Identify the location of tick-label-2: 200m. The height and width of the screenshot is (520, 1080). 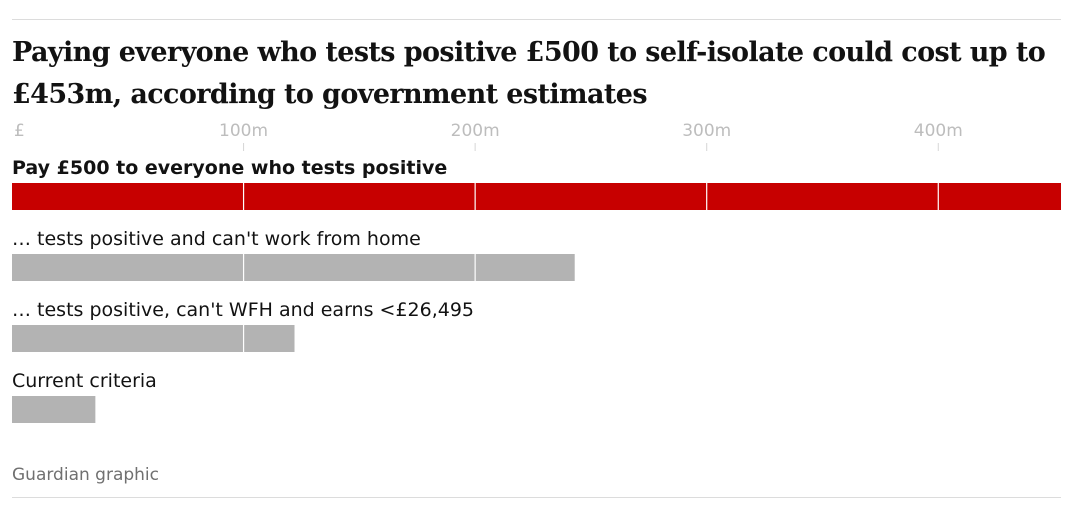
(475, 131).